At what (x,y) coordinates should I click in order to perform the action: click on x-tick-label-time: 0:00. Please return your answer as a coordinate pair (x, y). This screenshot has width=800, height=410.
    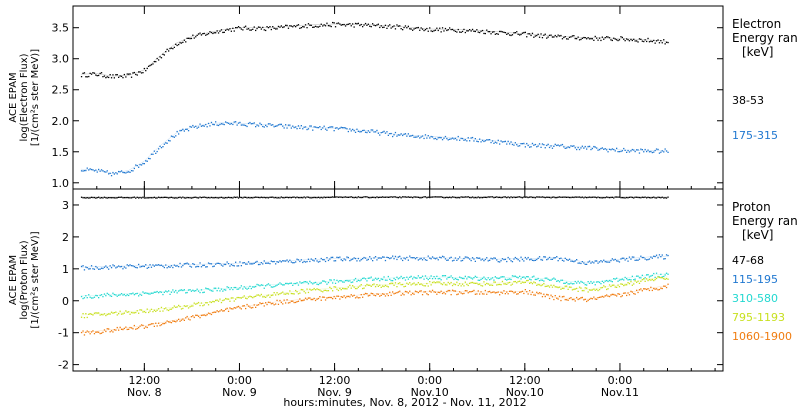
    Looking at the image, I should click on (239, 380).